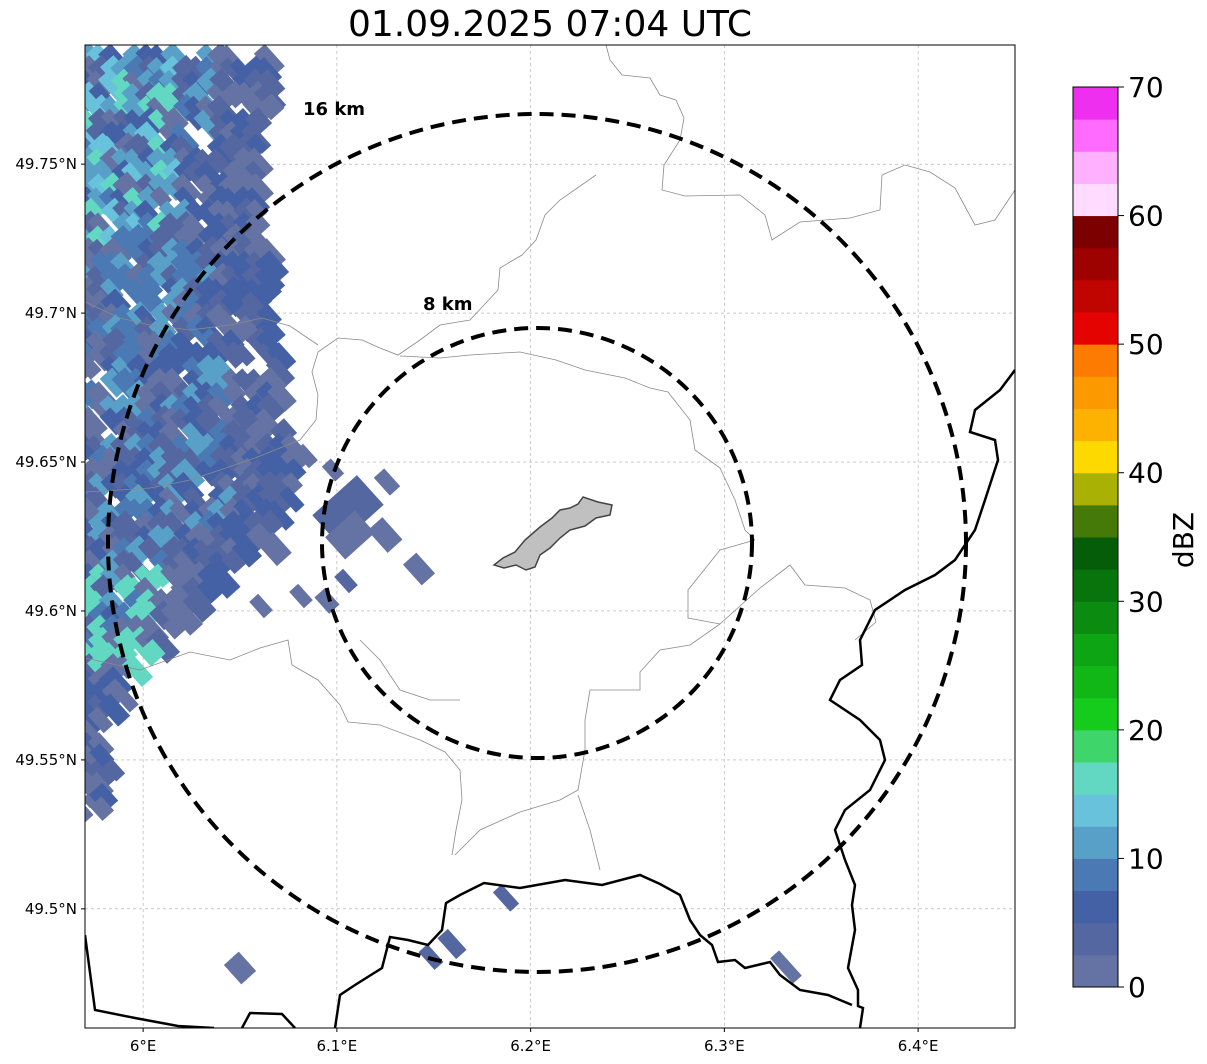  Describe the element at coordinates (50, 536) in the screenshot. I see `latitude-axis: 49.5°N 49.55°N 49.6°N 49.65°N 49.7°N 49.75°N` at that location.